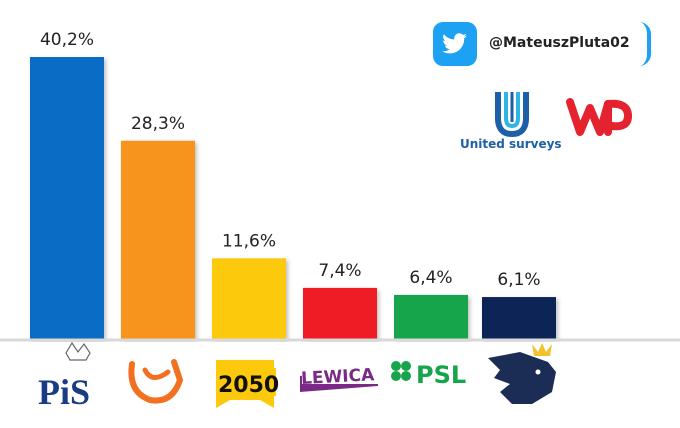 This screenshot has width=680, height=428. Describe the element at coordinates (156, 373) in the screenshot. I see `ko-swirl-inner` at that location.